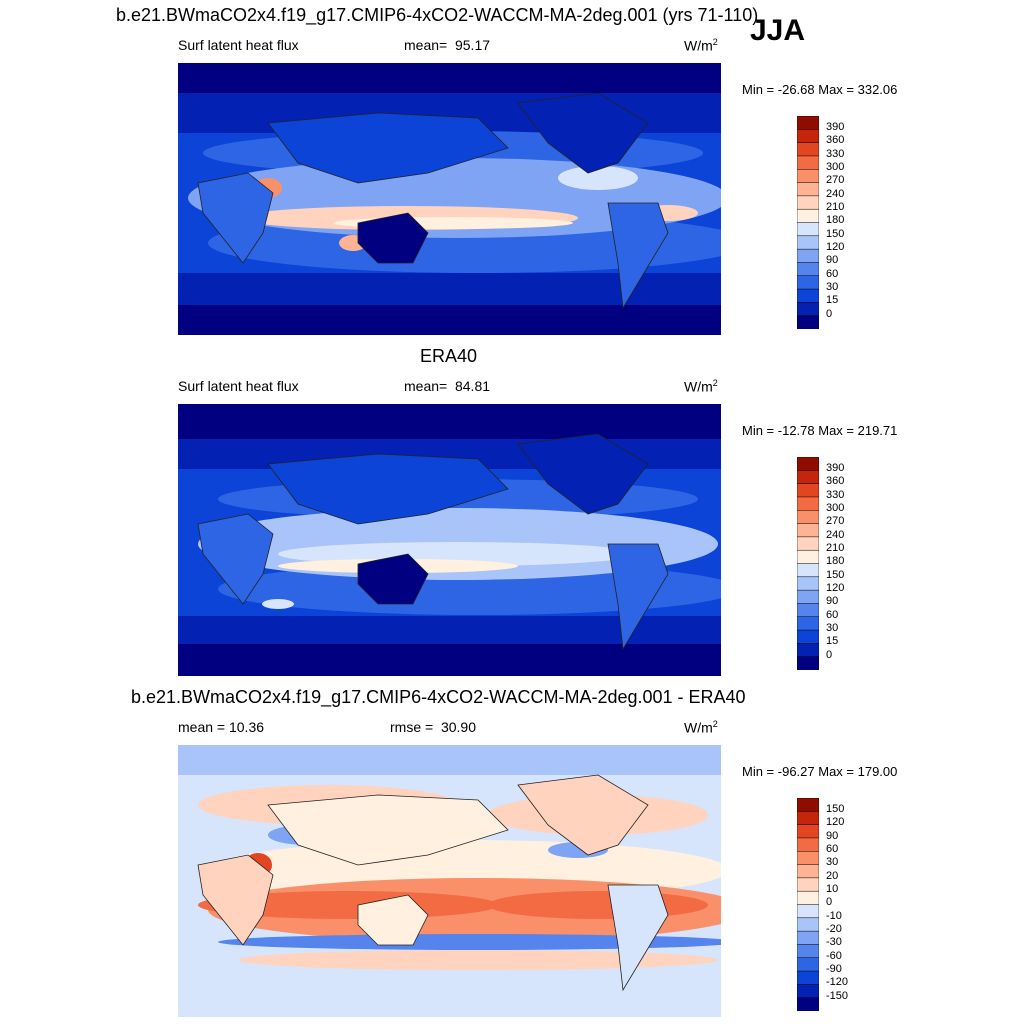 Image resolution: width=1024 pixels, height=1024 pixels. I want to click on panel2-map, so click(449, 540).